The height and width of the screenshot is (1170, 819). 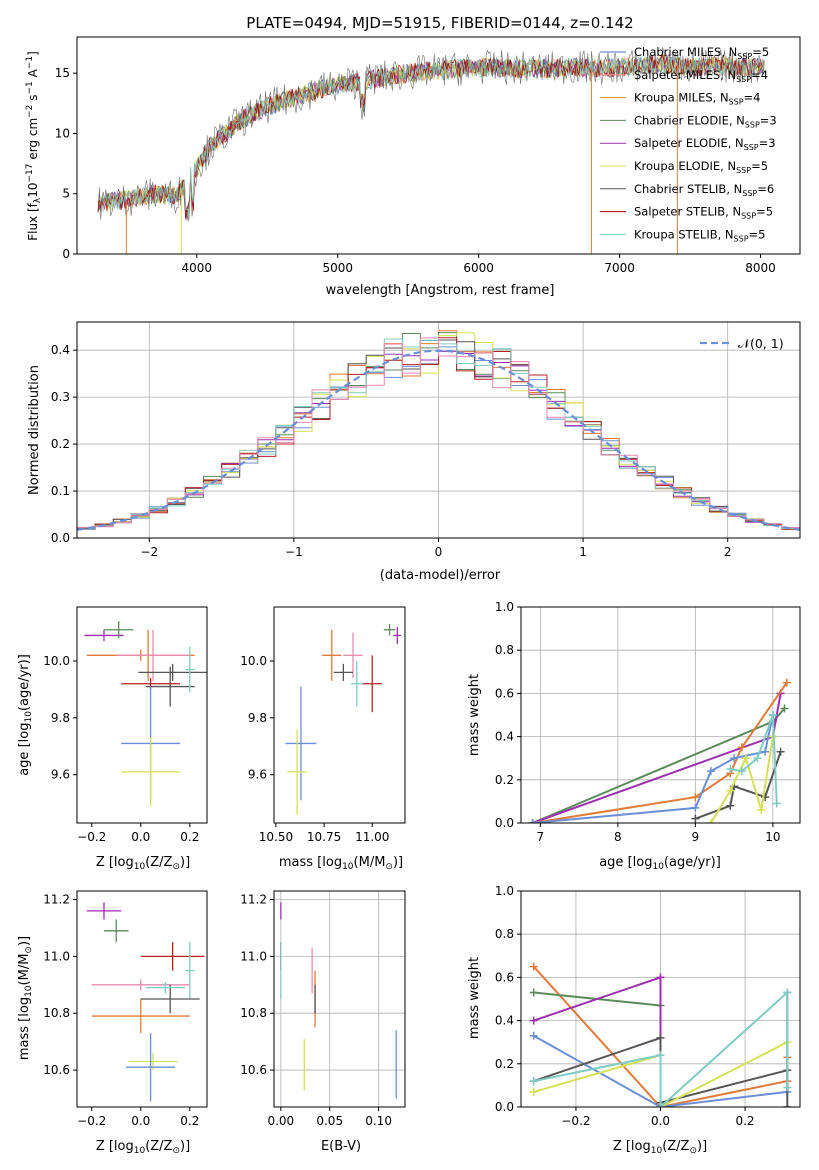 What do you see at coordinates (324, 837) in the screenshot?
I see `x-tick-label: 10.75` at bounding box center [324, 837].